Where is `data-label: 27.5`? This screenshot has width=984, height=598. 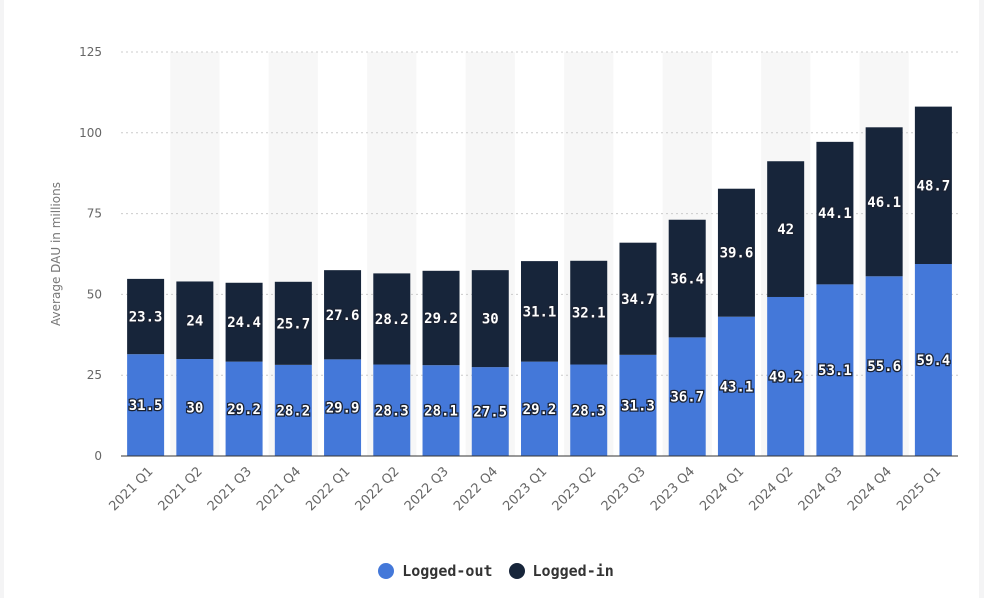 data-label: 27.5 is located at coordinates (490, 413).